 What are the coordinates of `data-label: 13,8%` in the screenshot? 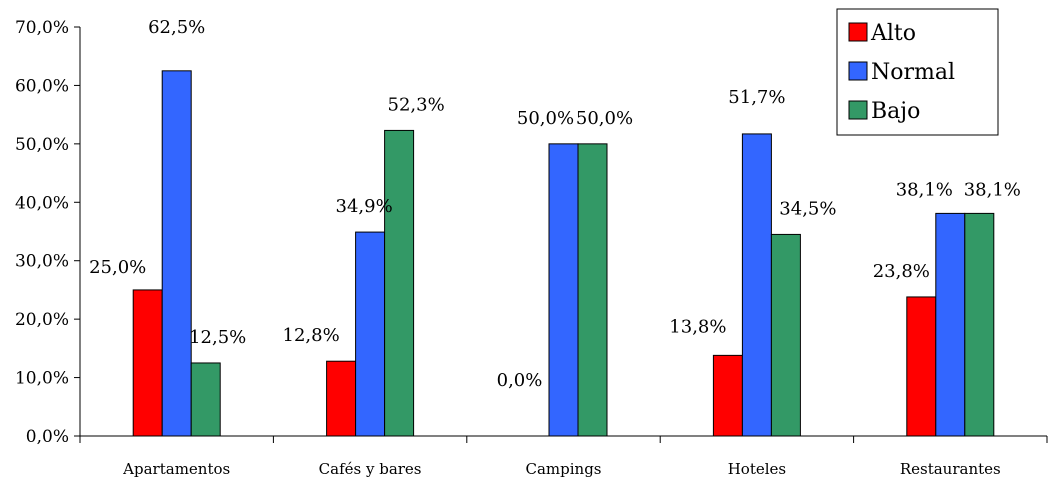 It's located at (697, 326).